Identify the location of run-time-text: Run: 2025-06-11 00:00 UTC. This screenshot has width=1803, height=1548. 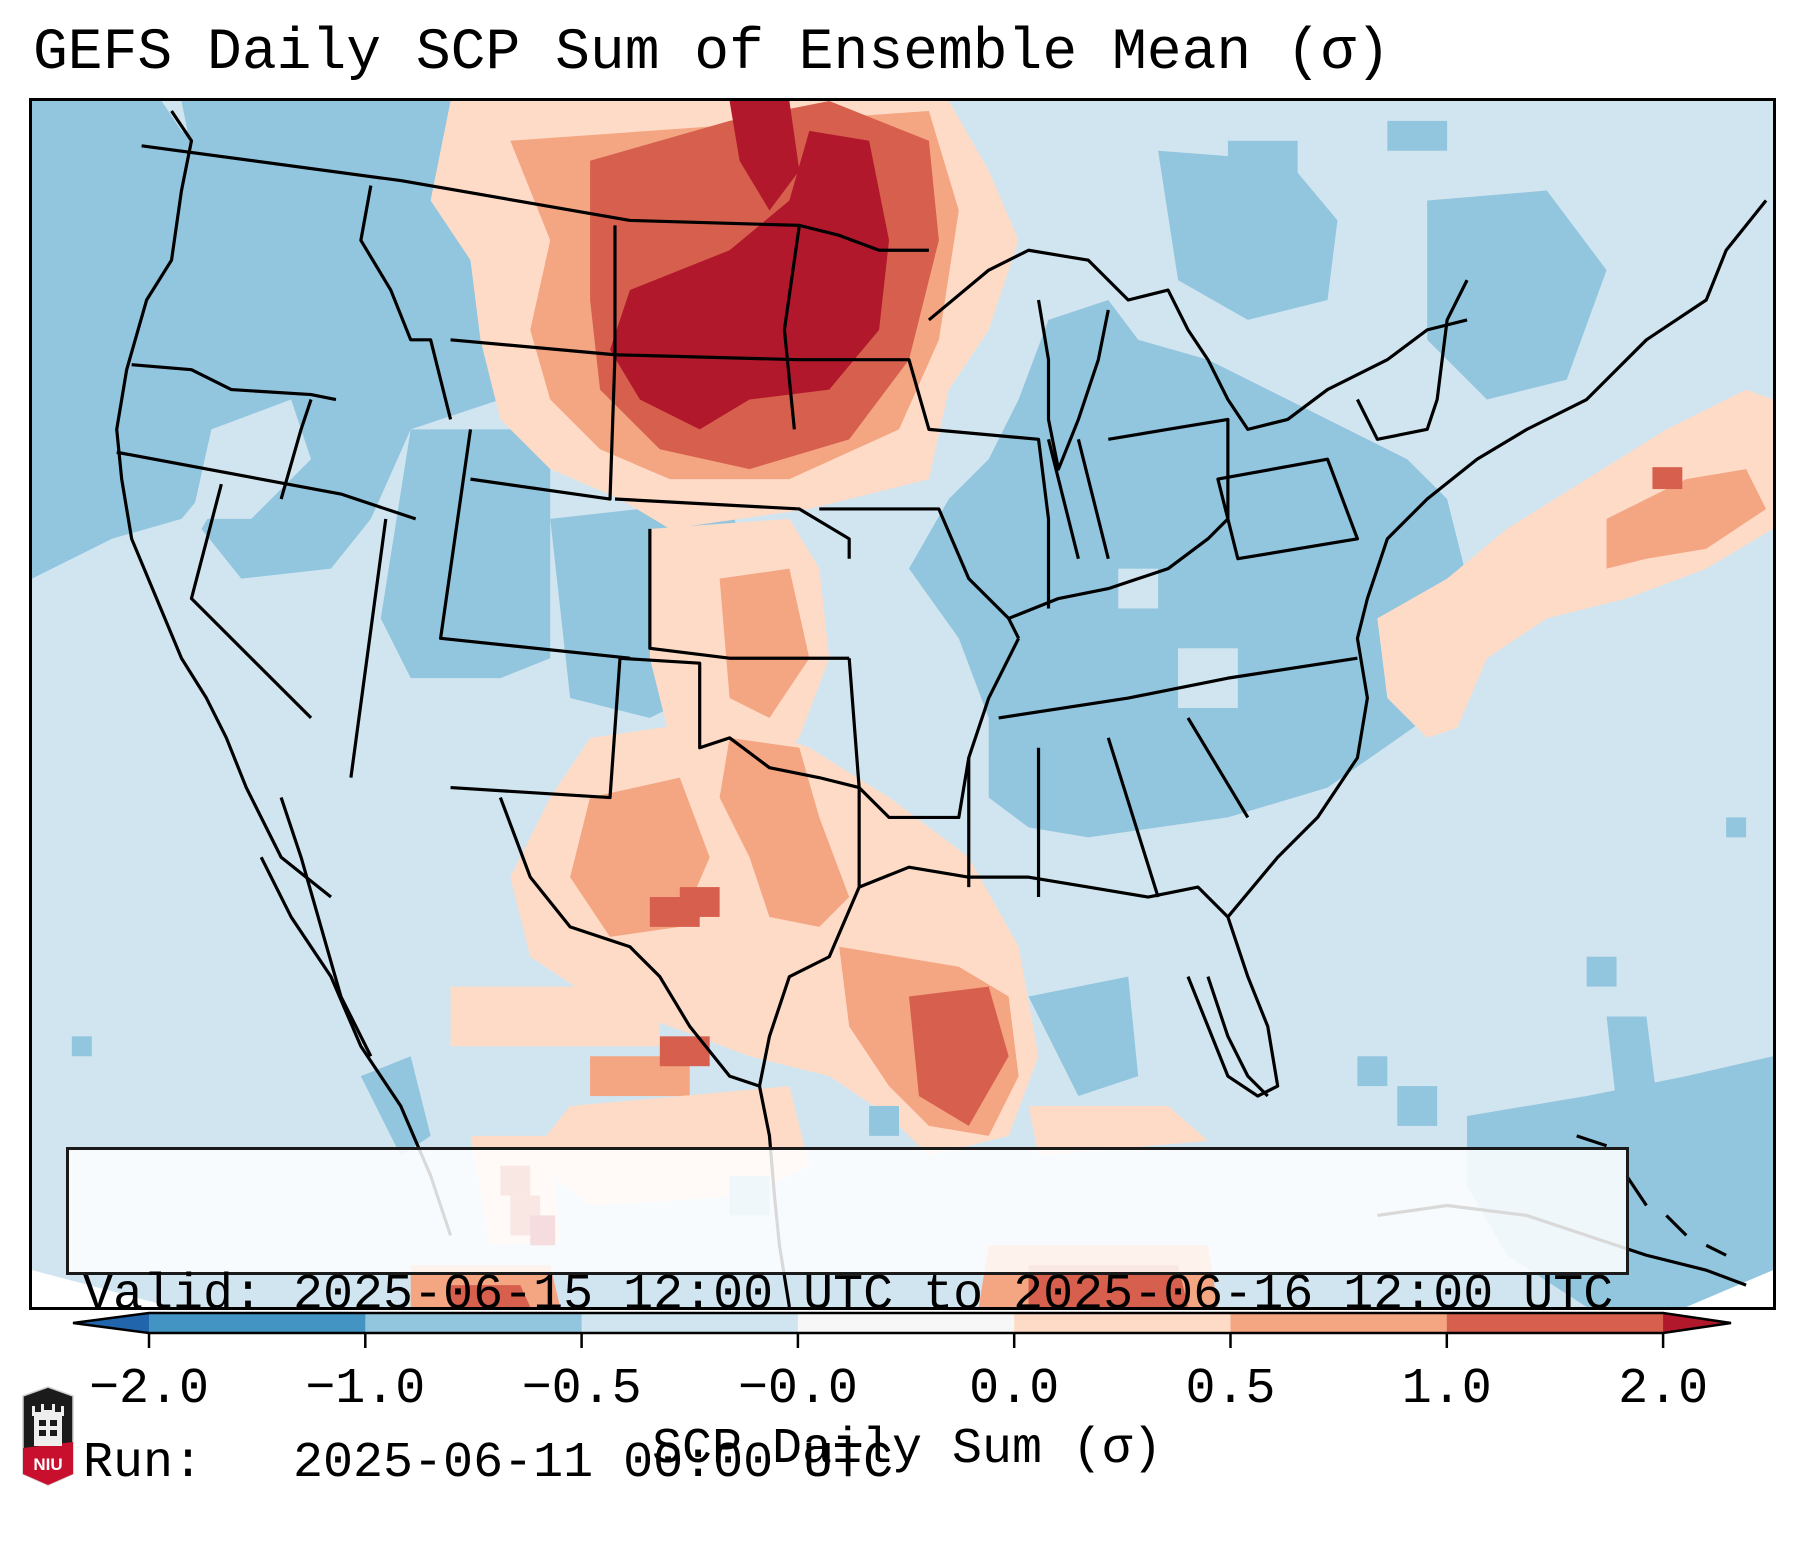
(488, 1463).